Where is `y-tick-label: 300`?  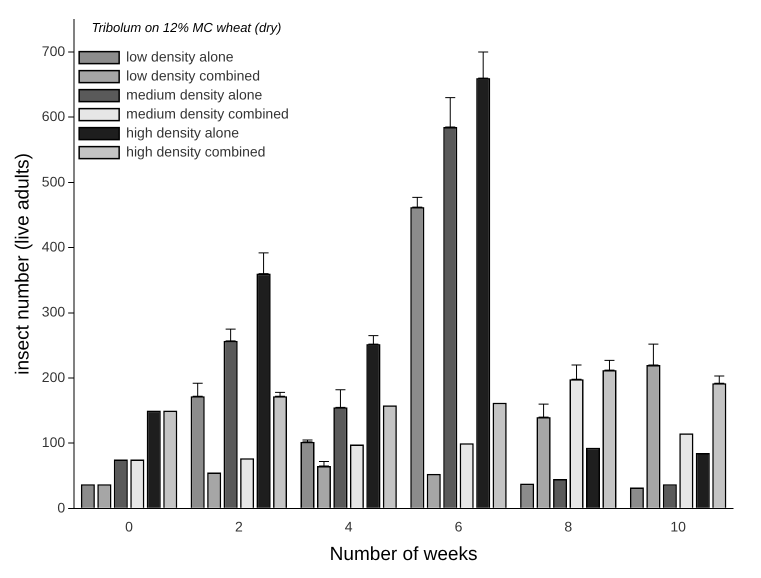
y-tick-label: 300 is located at coordinates (54, 312).